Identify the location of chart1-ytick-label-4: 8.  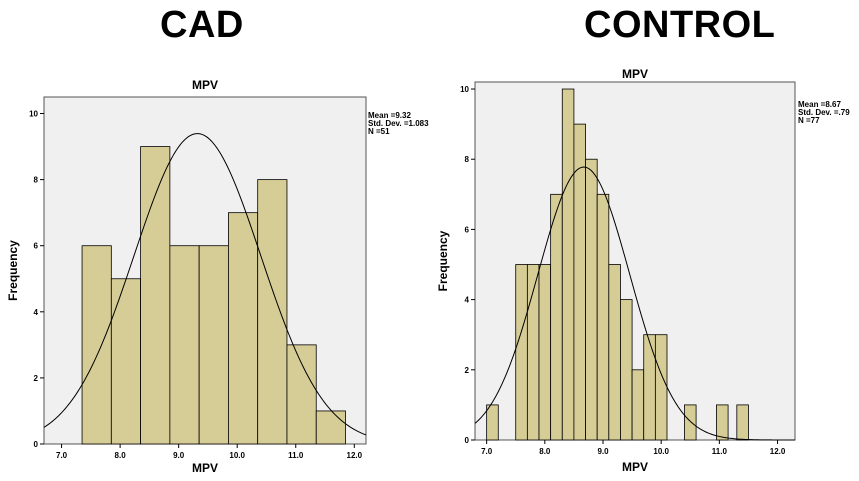
(36, 180).